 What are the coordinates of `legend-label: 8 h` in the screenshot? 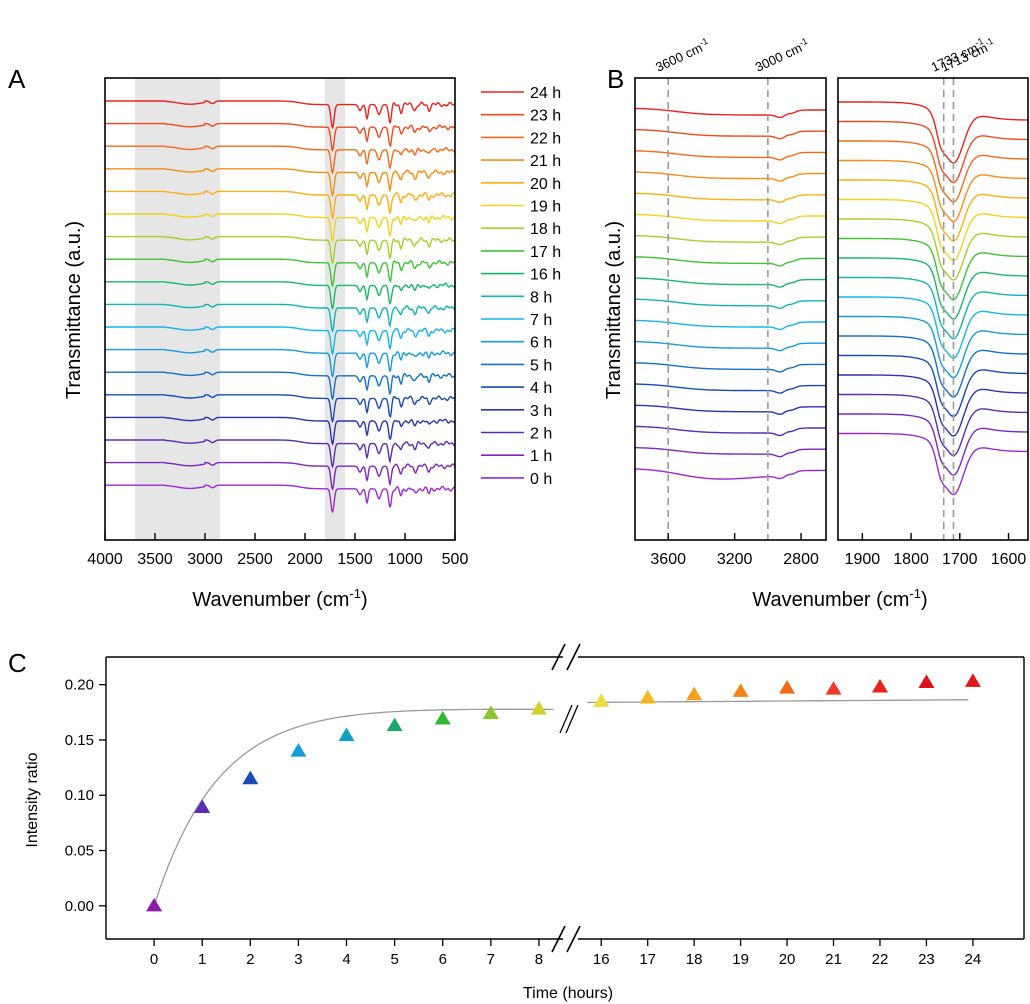 It's located at (541, 297).